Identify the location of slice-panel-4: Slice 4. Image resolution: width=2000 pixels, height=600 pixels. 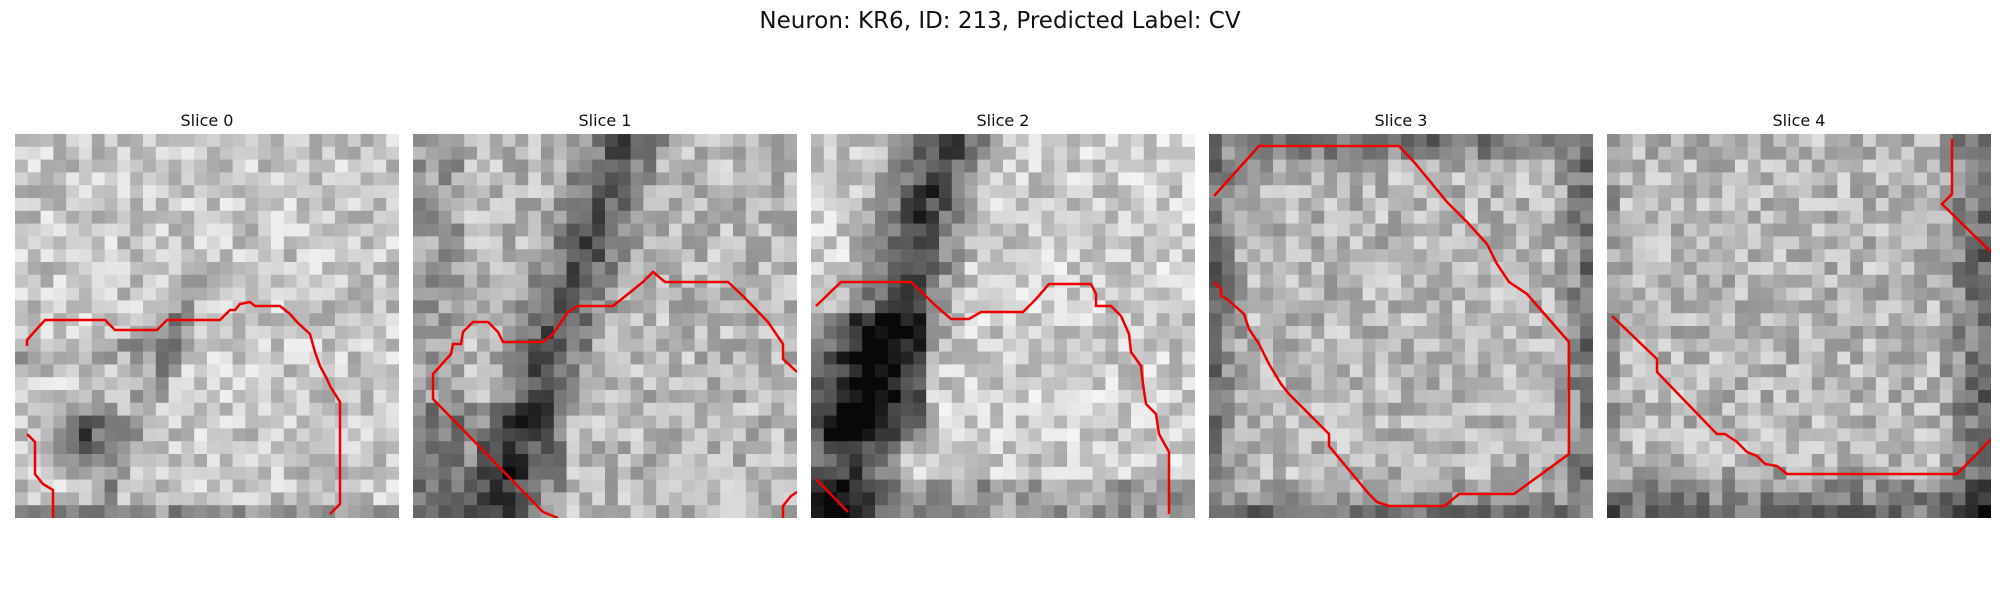
(1799, 313).